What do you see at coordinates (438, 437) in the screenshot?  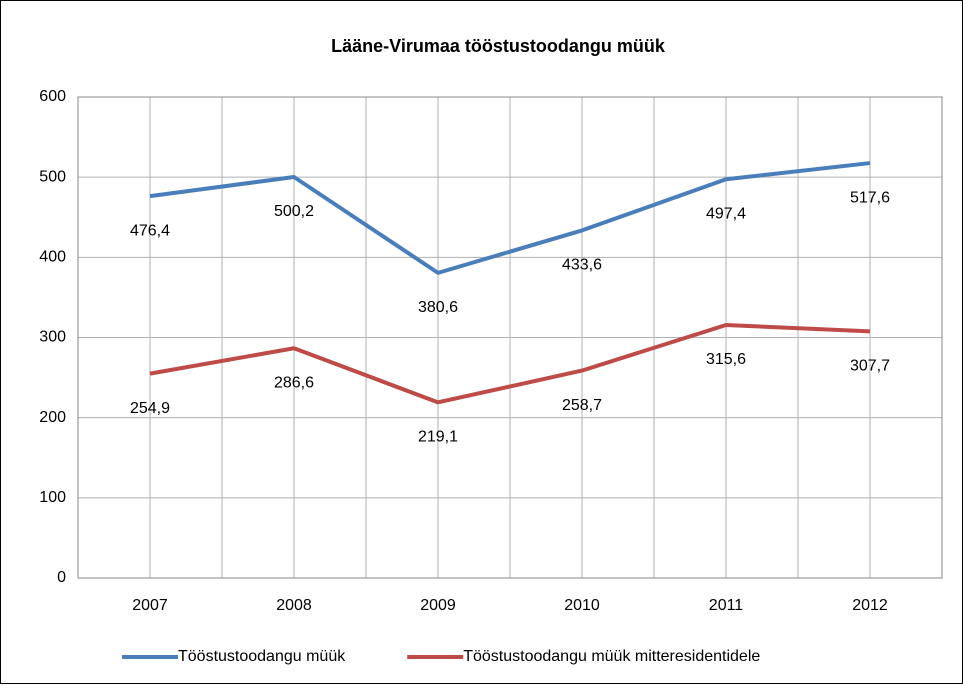 I see `data-label: 219,1` at bounding box center [438, 437].